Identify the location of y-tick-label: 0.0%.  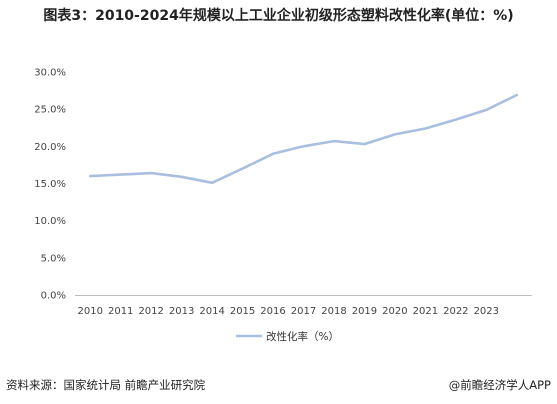
(53, 296).